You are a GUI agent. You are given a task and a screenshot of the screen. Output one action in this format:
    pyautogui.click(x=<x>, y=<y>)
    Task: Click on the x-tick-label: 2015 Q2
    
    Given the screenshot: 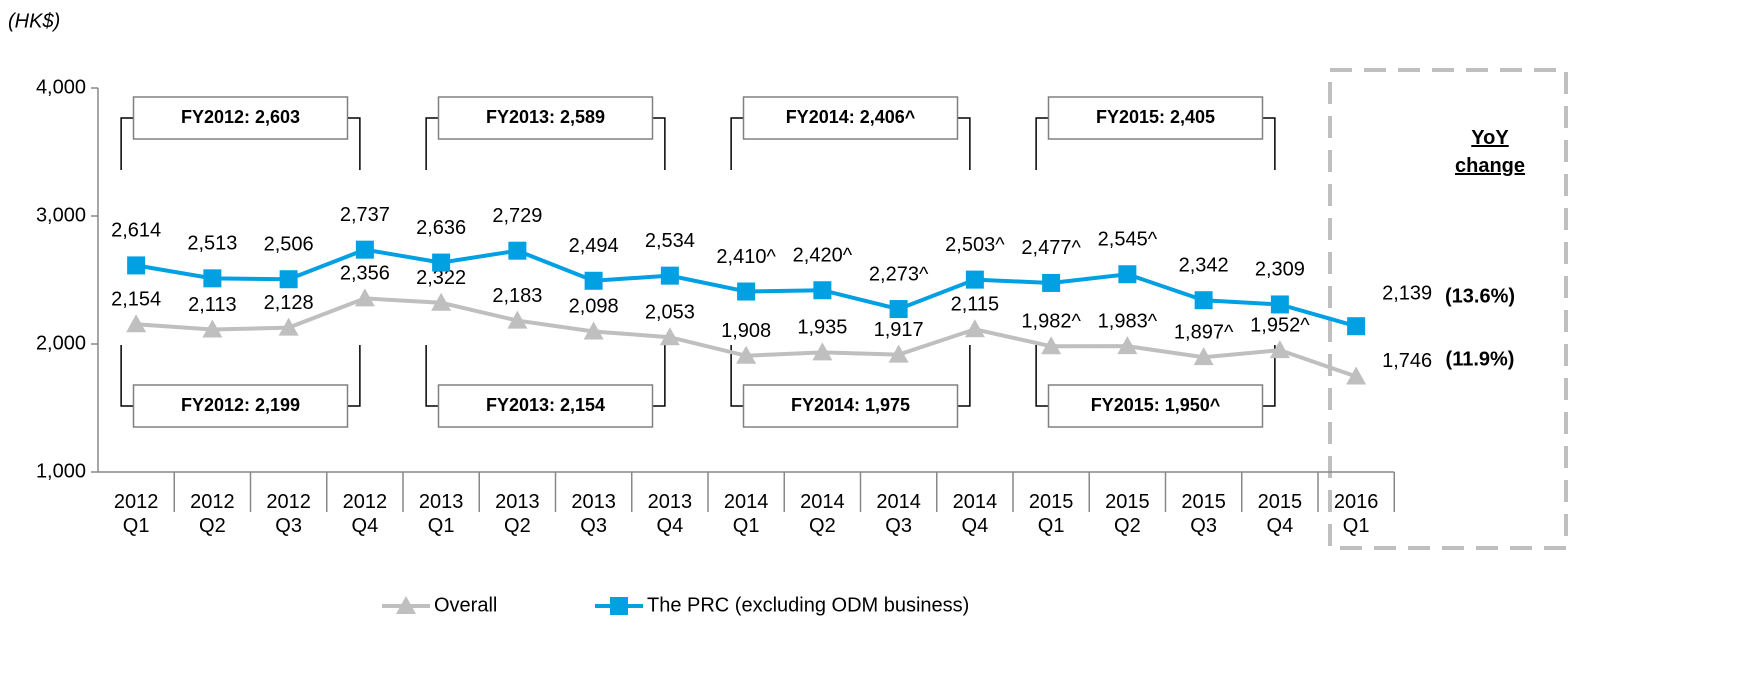 What is the action you would take?
    pyautogui.click(x=1127, y=514)
    